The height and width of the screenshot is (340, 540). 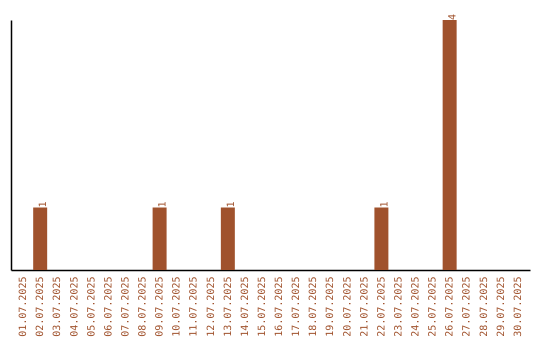 What do you see at coordinates (314, 306) in the screenshot?
I see `x-tick-label: 18.07.2025` at bounding box center [314, 306].